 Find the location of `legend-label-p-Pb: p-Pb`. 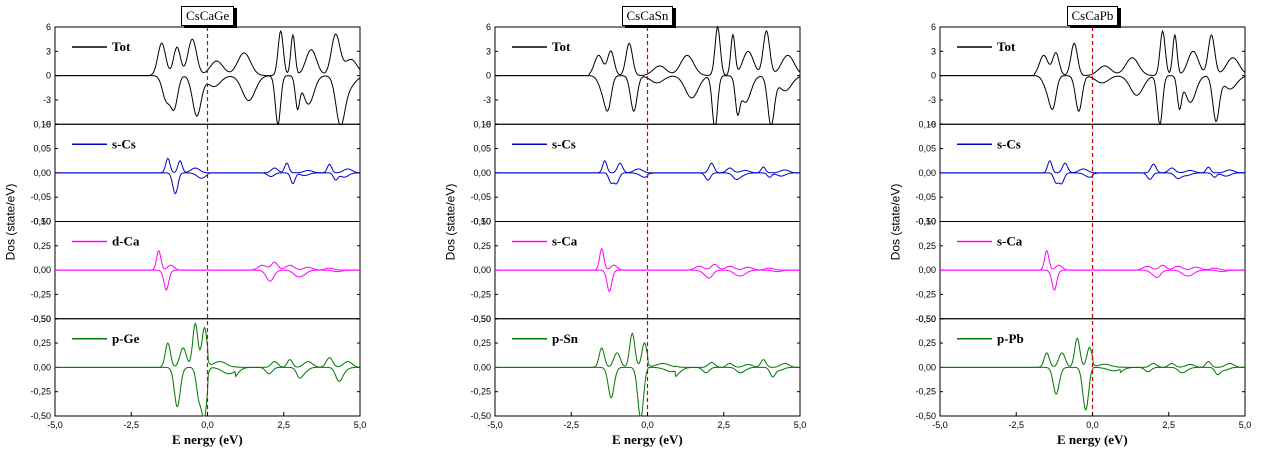

legend-label-p-Pb: p-Pb is located at coordinates (1010, 338).